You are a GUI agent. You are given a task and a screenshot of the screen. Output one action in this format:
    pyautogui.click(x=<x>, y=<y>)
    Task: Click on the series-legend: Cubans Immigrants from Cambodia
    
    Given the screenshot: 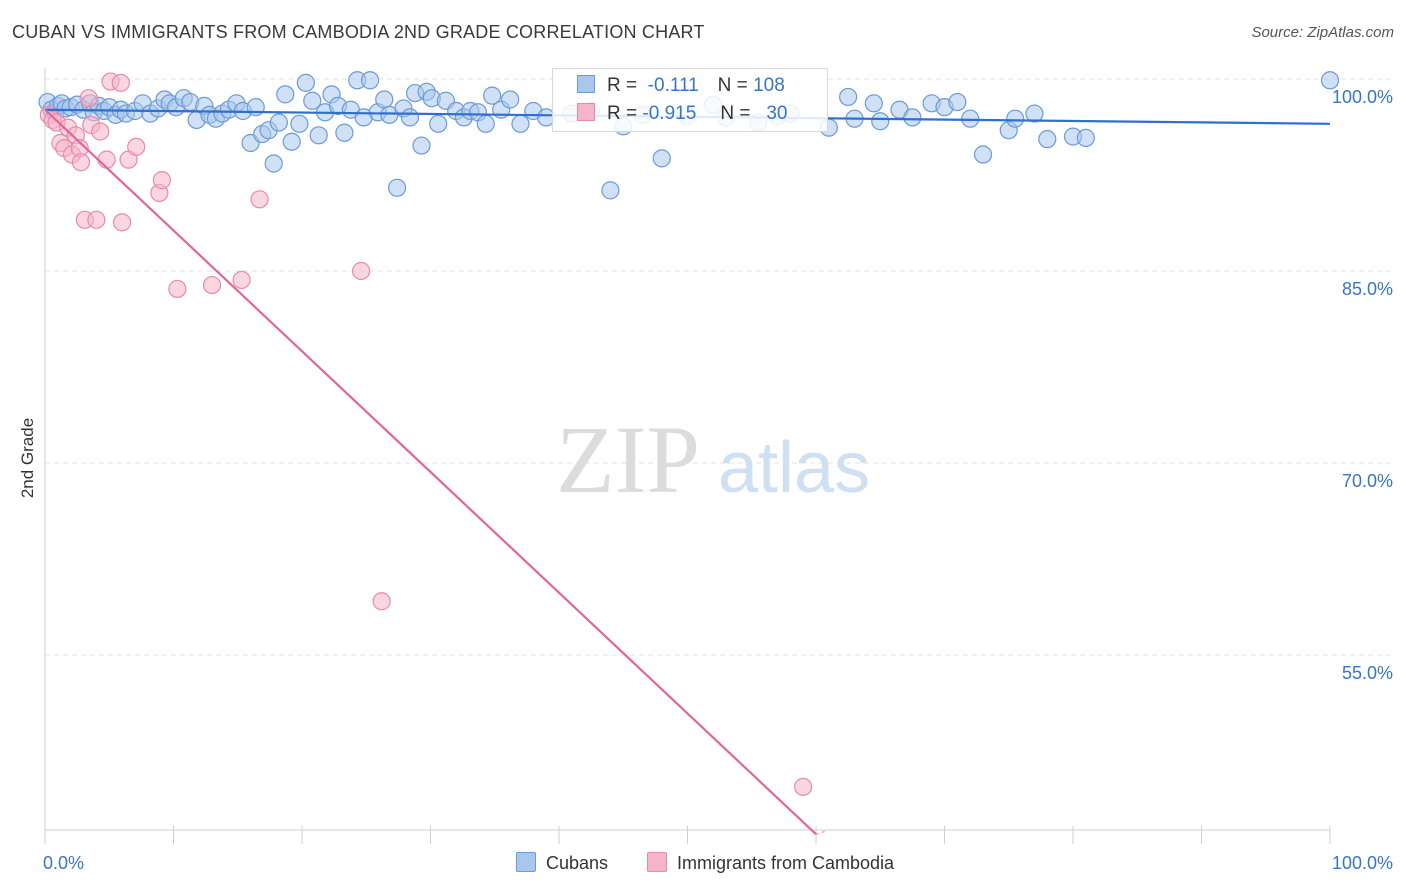 What is the action you would take?
    pyautogui.click(x=703, y=864)
    